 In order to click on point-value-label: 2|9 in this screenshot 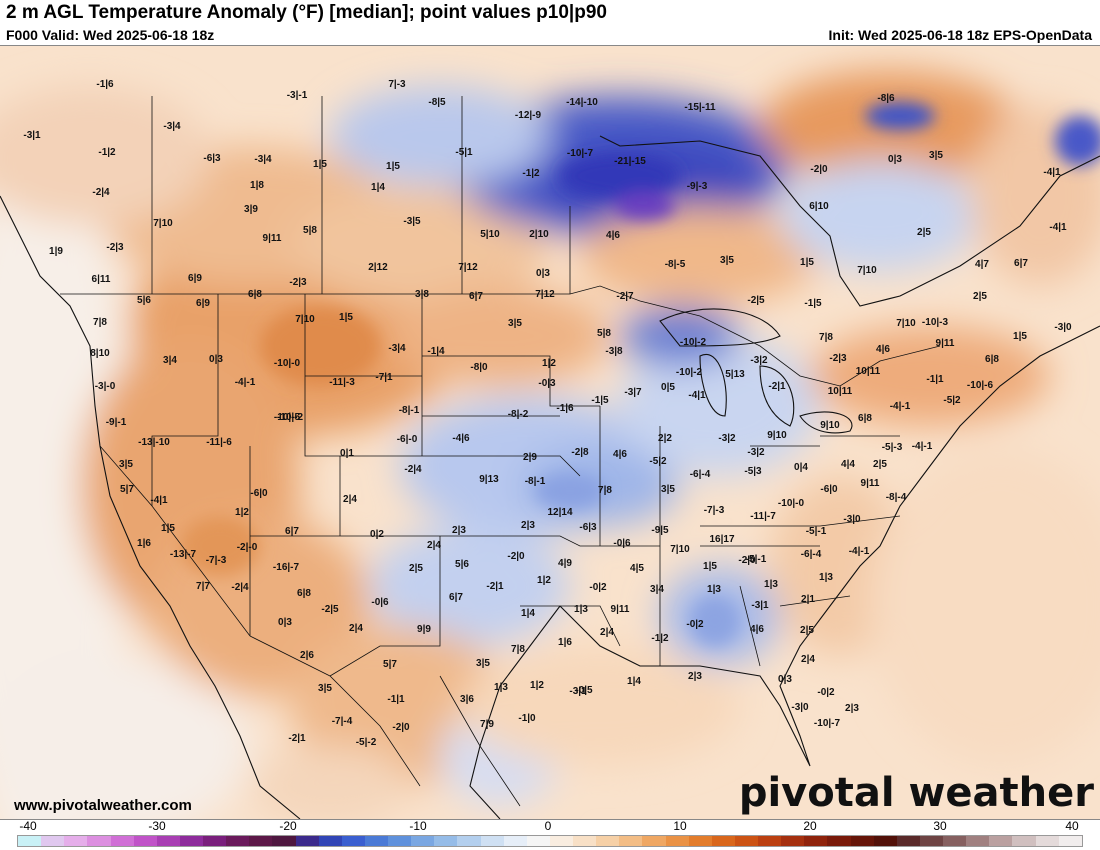, I will do `click(530, 457)`.